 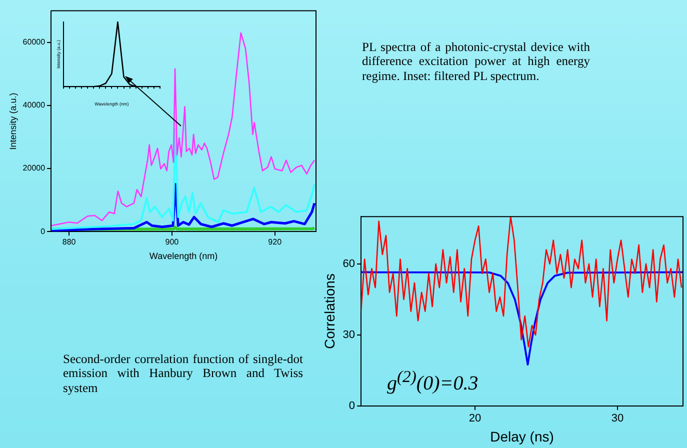 I want to click on text: Second-order correlation function of single-dot emission with Hanbury Brown and Twiss system, so click(x=183, y=374).